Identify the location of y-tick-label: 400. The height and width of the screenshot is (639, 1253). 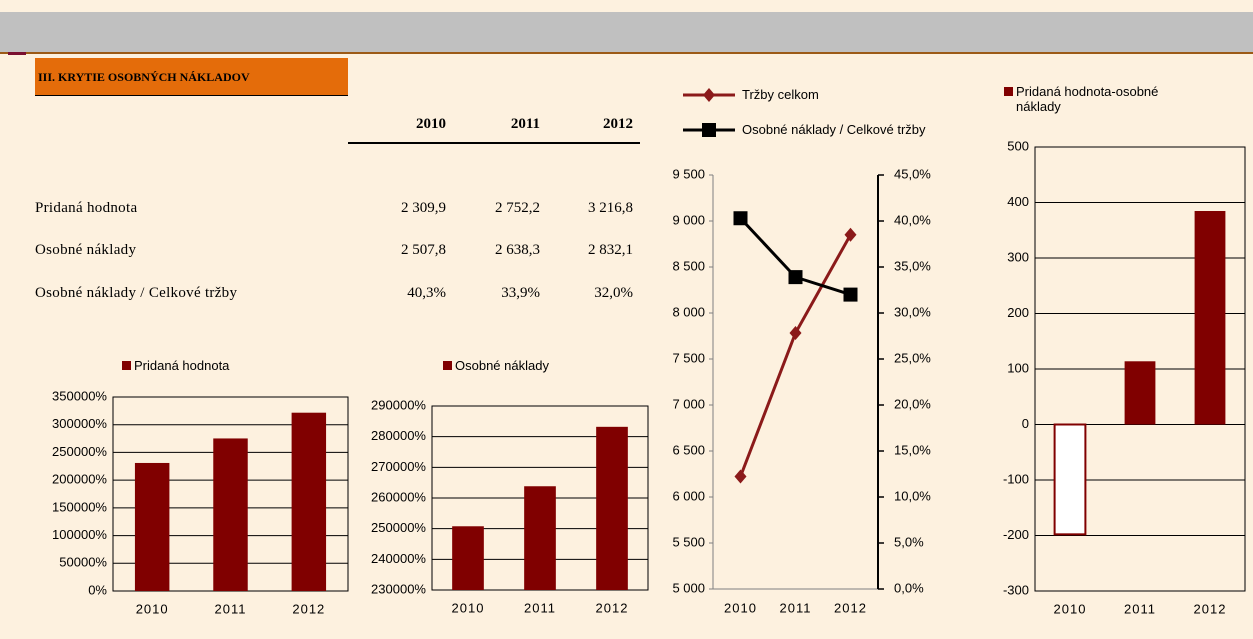
(1018, 201).